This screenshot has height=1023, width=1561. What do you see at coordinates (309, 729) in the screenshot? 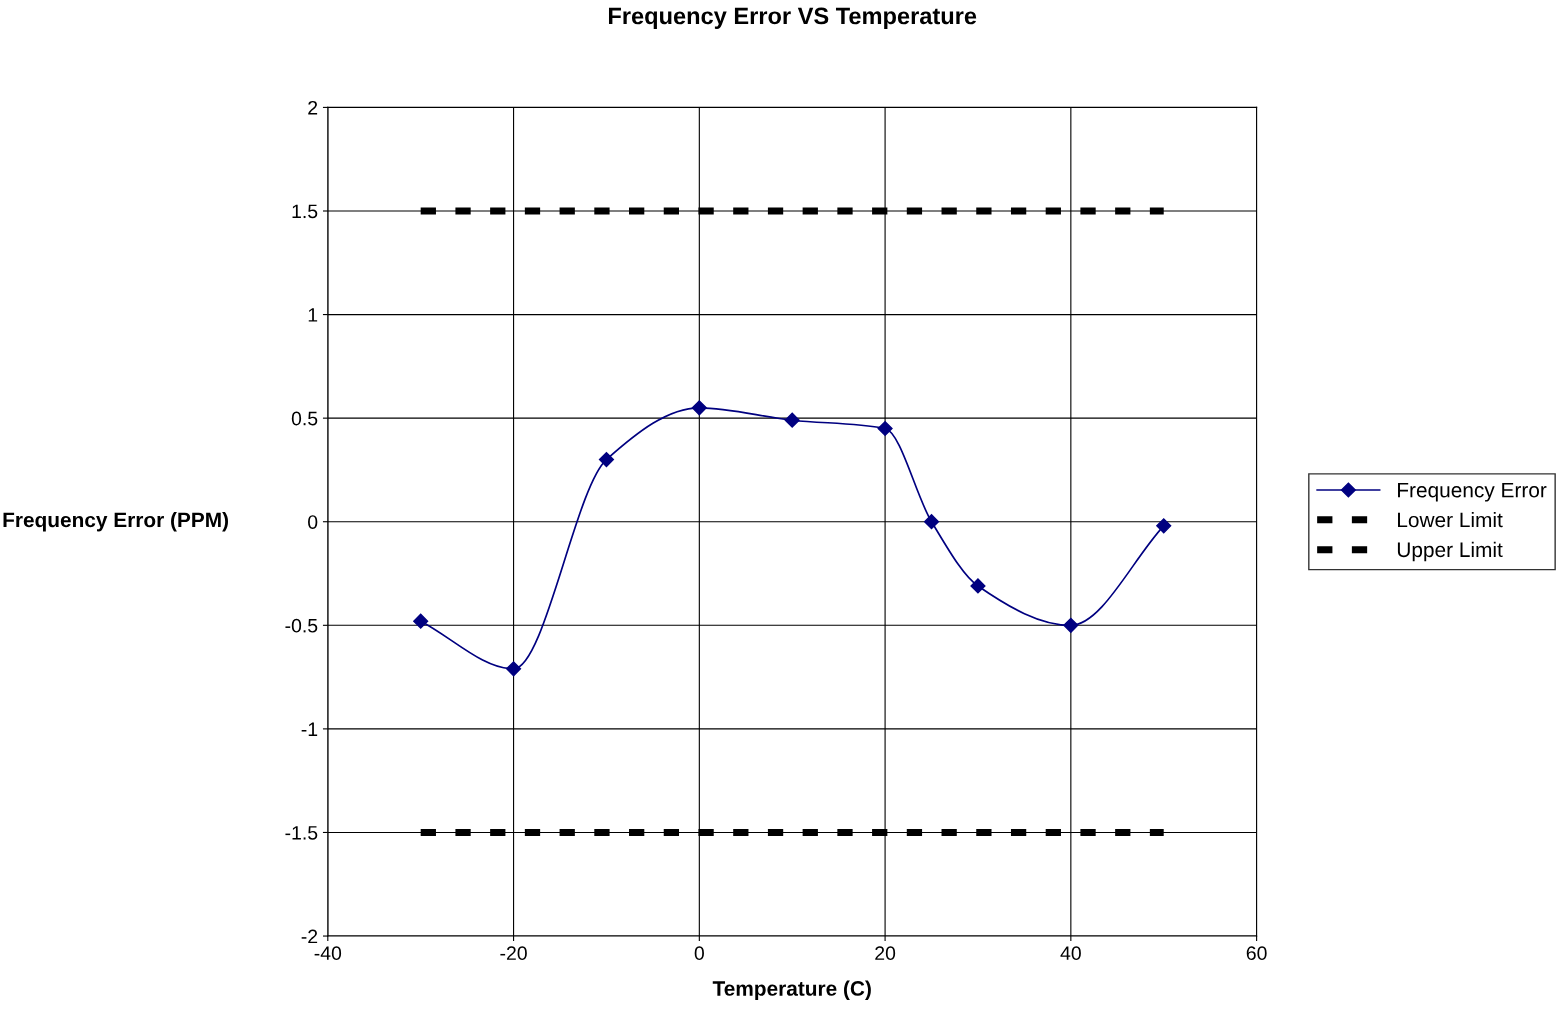
I see `y-tick-label: -1` at bounding box center [309, 729].